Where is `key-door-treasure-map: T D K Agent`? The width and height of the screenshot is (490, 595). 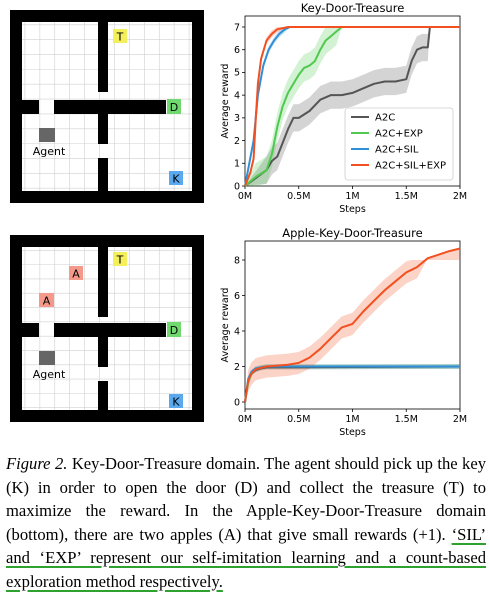 key-door-treasure-map: T D K Agent is located at coordinates (107, 106).